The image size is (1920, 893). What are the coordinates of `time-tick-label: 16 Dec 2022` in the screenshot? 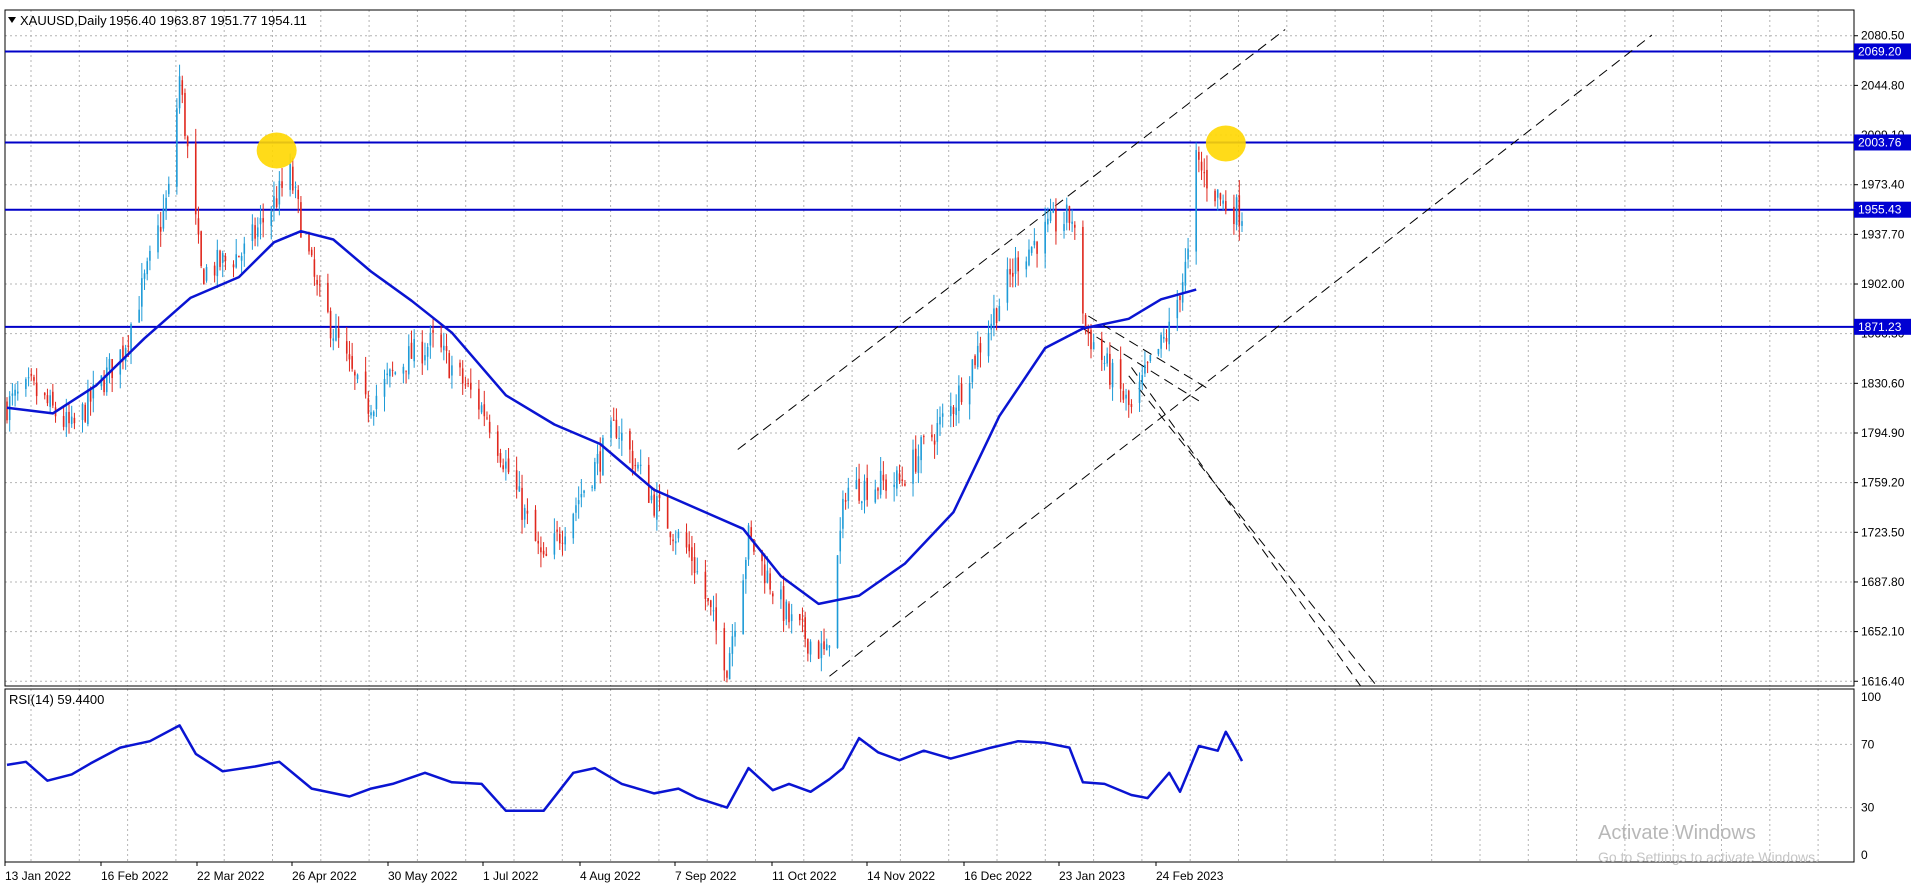 It's located at (998, 876).